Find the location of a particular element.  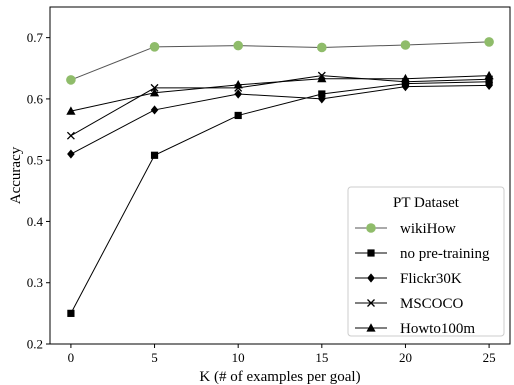

series-line-howto100m is located at coordinates (280, 93).